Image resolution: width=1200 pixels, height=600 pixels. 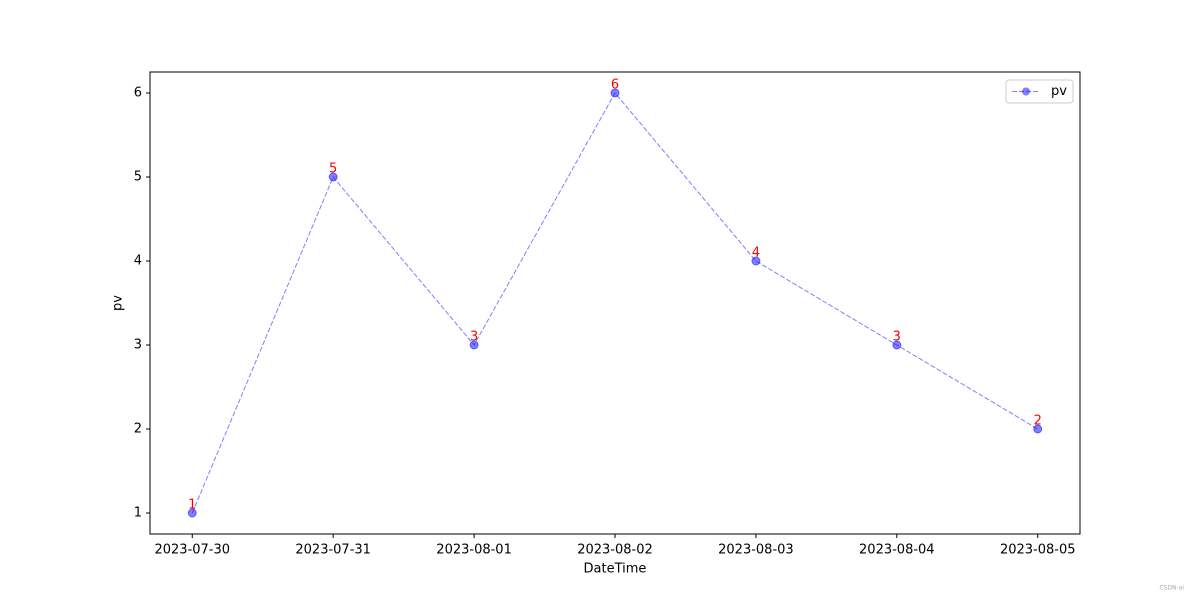 I want to click on y-tick-label: 2, so click(x=138, y=429).